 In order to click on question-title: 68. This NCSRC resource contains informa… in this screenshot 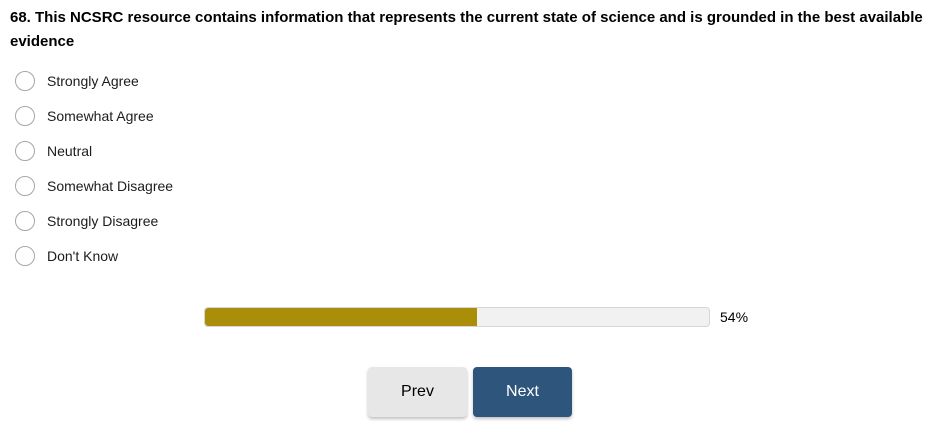, I will do `click(466, 29)`.